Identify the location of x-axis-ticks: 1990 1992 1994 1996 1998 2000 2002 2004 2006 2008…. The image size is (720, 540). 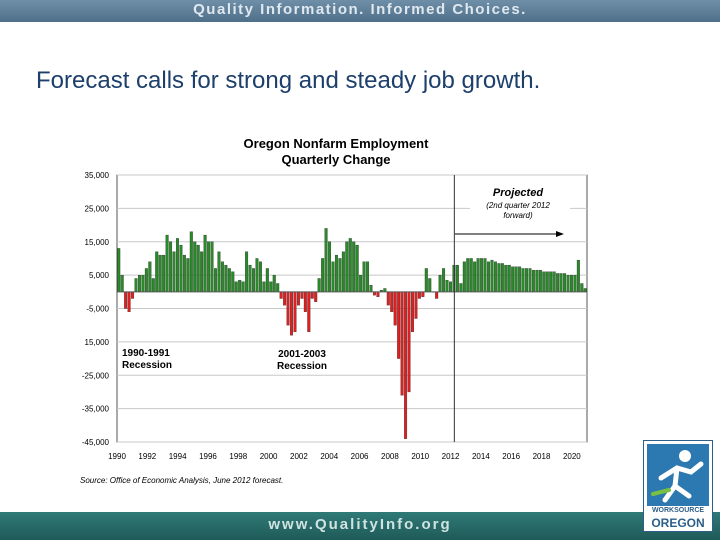
(344, 456).